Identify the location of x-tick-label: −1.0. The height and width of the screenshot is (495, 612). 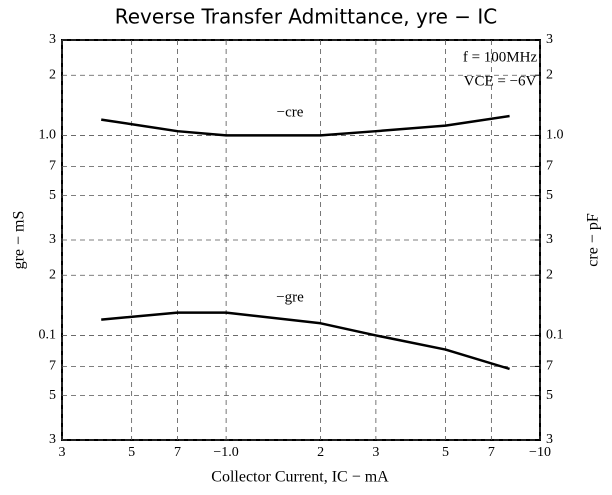
(225, 452).